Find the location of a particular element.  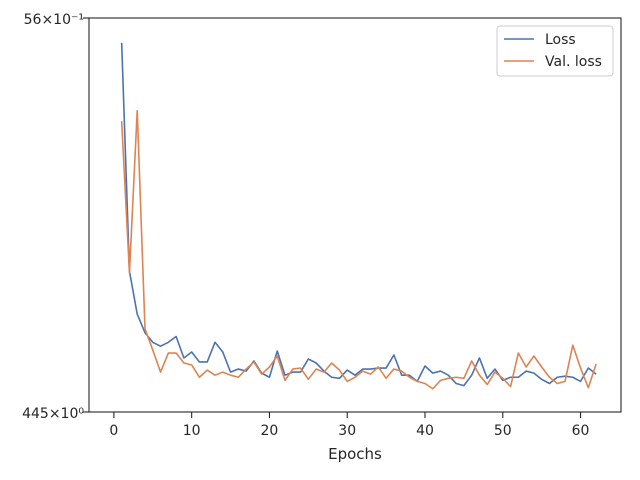

x-axis-label: Epochs is located at coordinates (355, 454).